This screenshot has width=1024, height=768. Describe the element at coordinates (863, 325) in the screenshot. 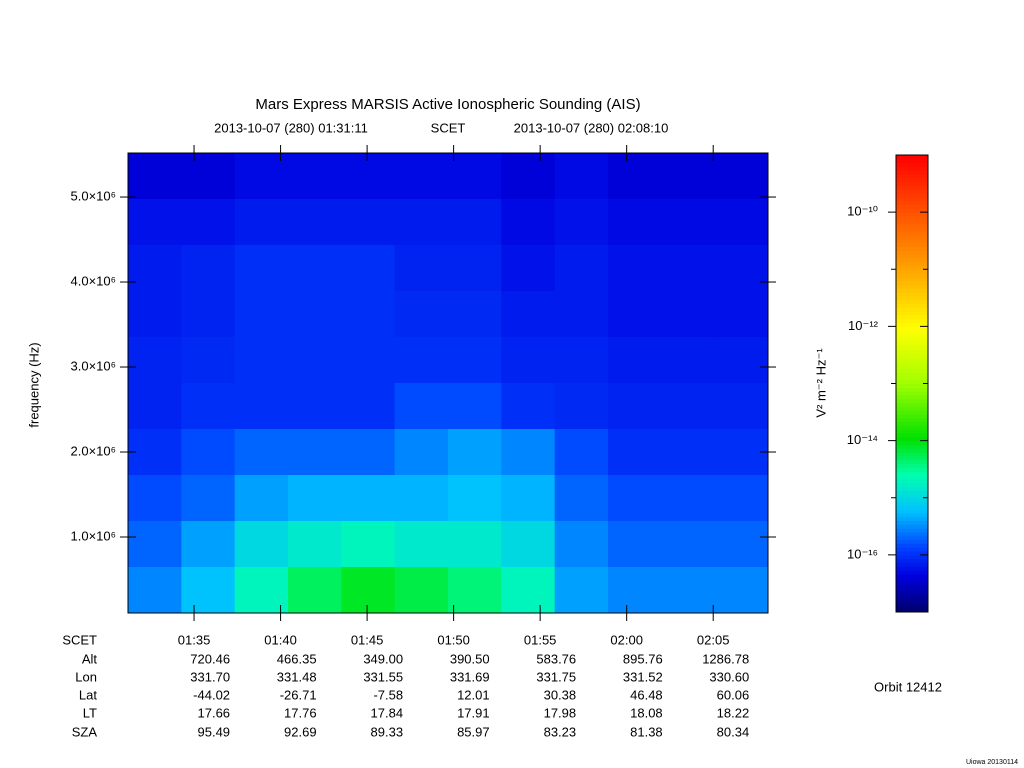

I see `colorbar-tick-label: 10⁻¹²` at that location.